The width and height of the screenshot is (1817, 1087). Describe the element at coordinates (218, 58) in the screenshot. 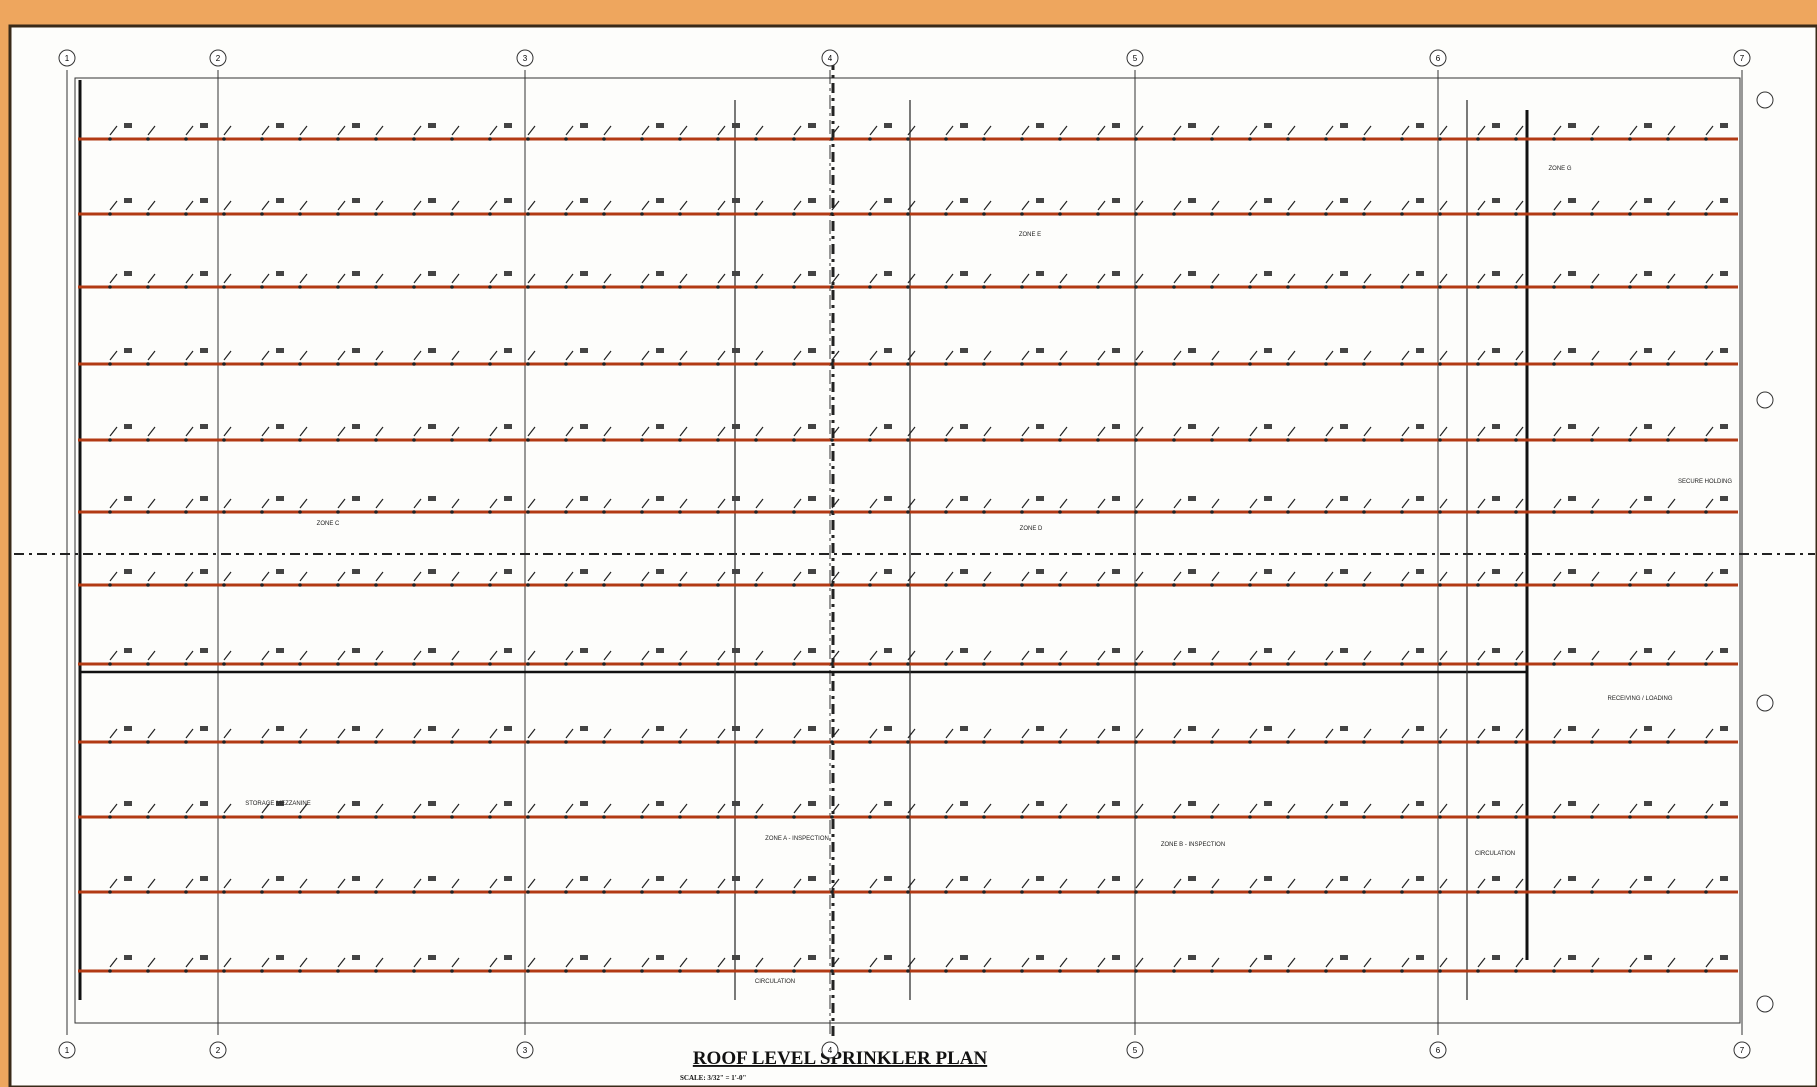

I see `grid-bubble` at that location.